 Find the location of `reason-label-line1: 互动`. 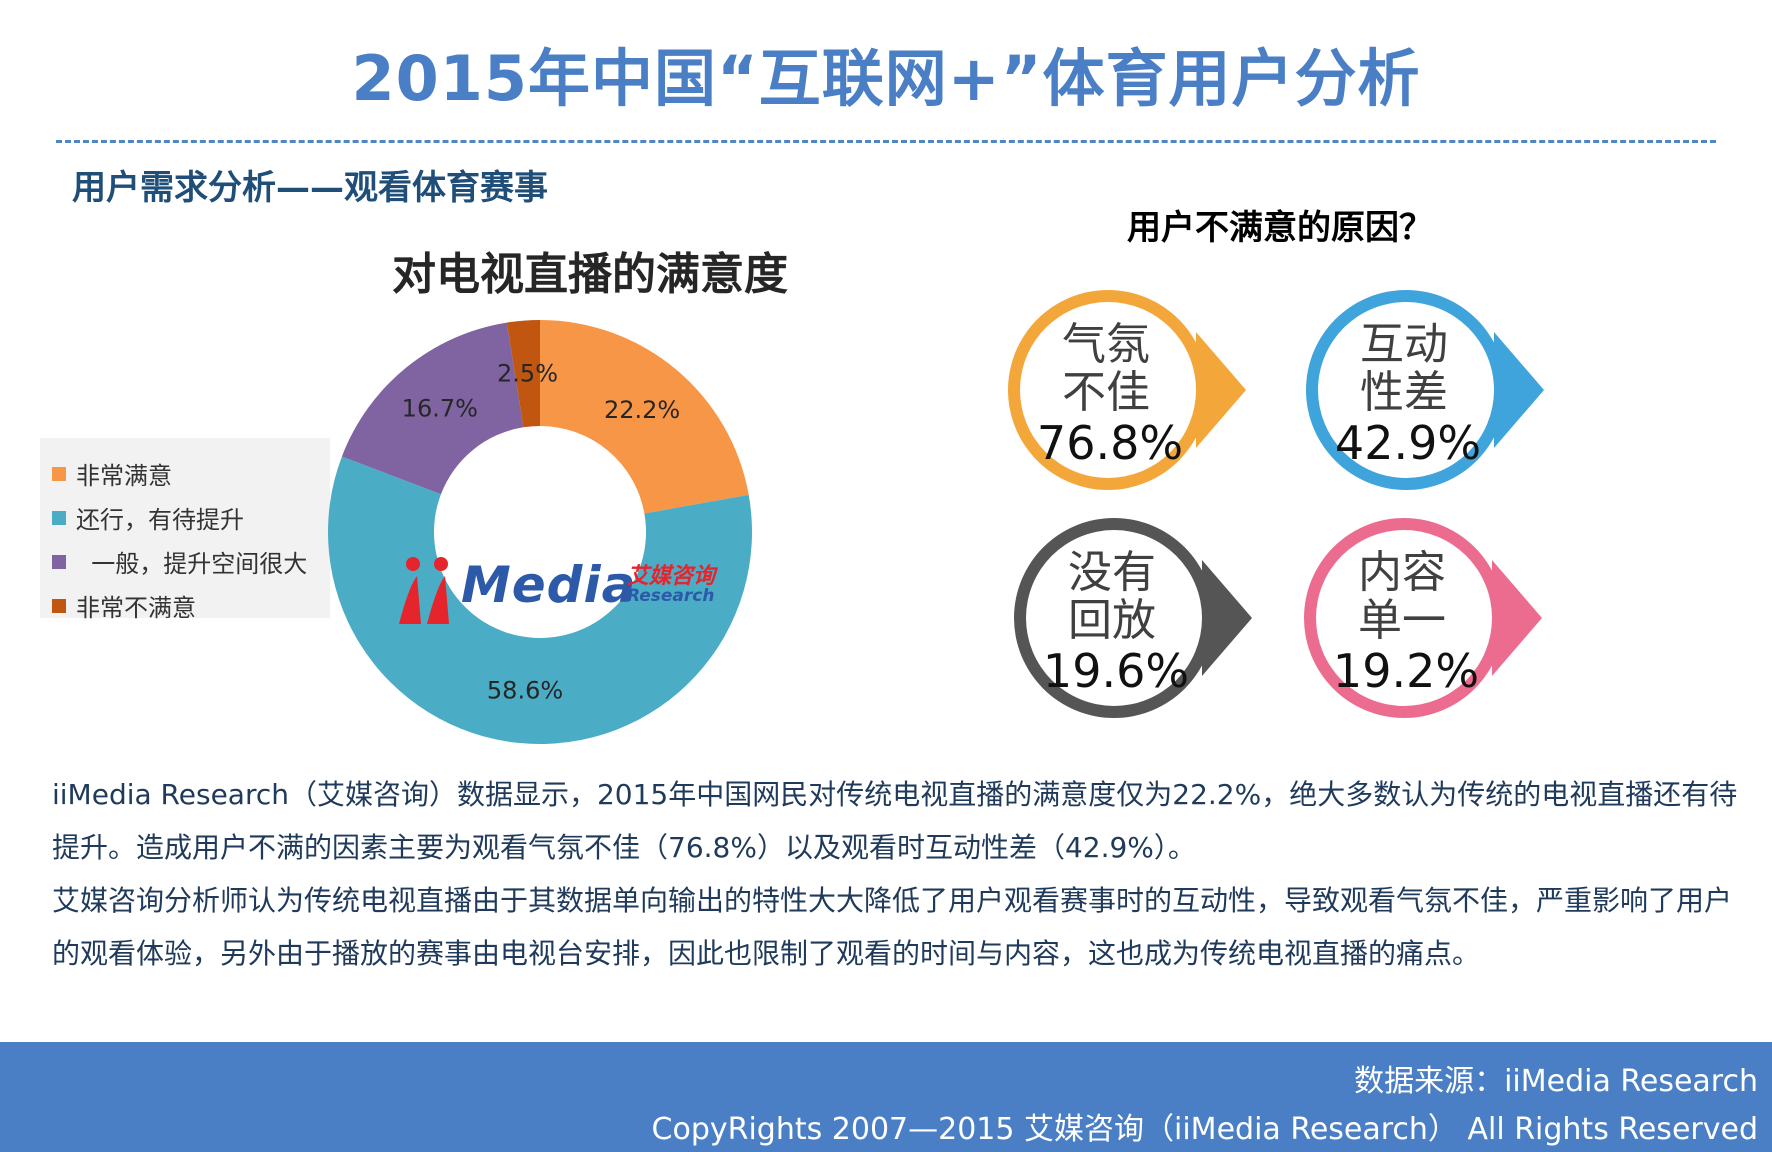

reason-label-line1: 互动 is located at coordinates (1404, 344).